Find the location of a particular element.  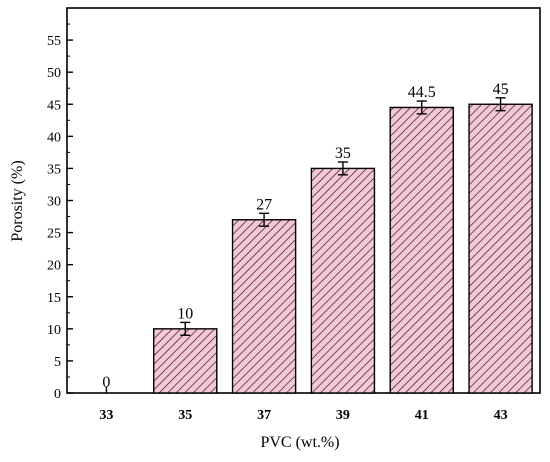

y-tick-label: 5 is located at coordinates (57, 362).